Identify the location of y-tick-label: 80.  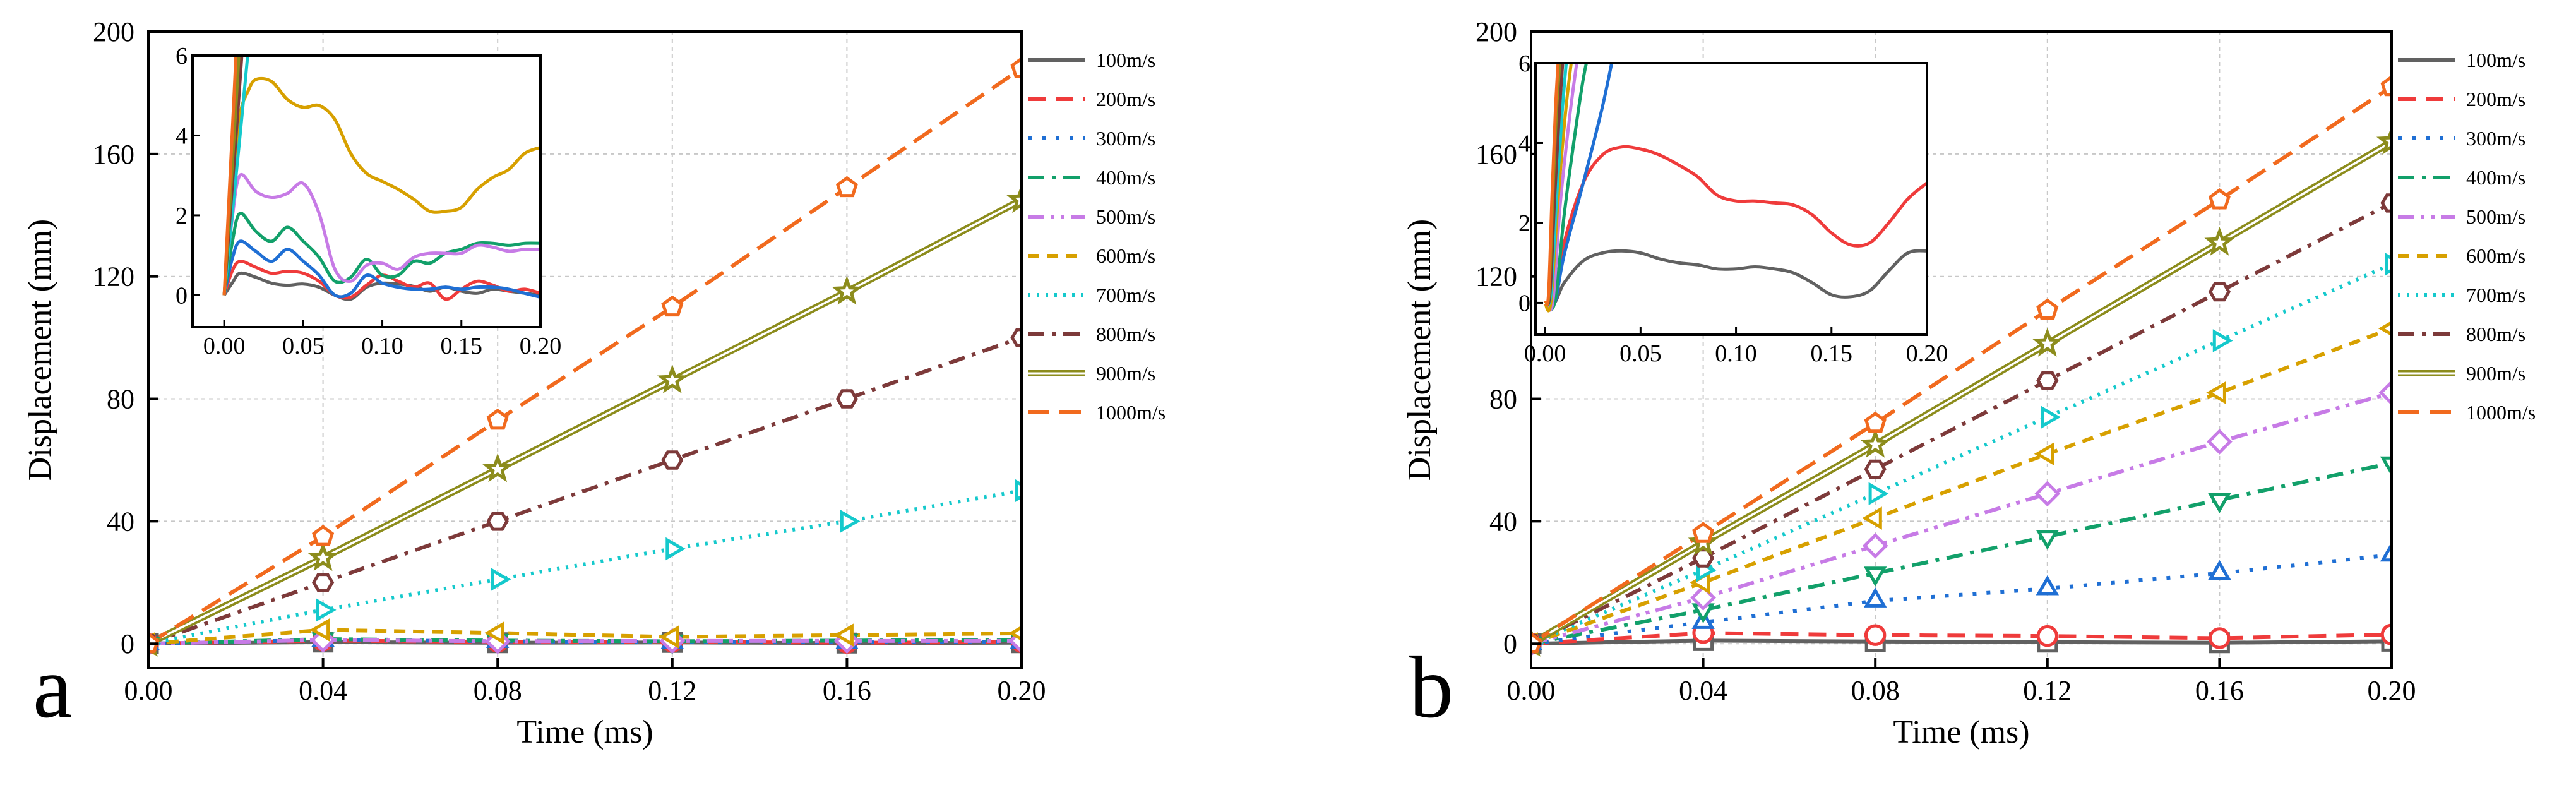
(1503, 400).